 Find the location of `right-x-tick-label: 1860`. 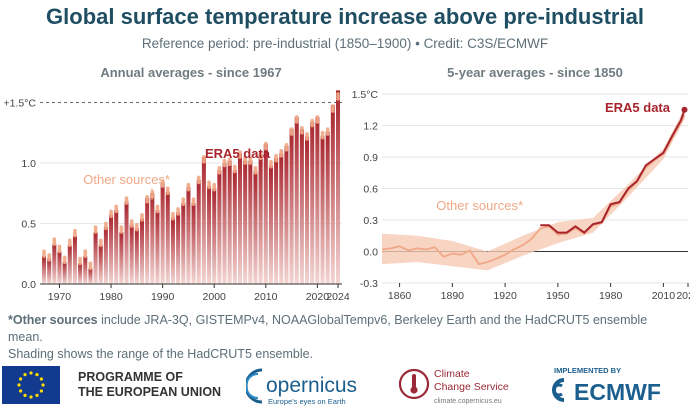

right-x-tick-label: 1860 is located at coordinates (400, 296).